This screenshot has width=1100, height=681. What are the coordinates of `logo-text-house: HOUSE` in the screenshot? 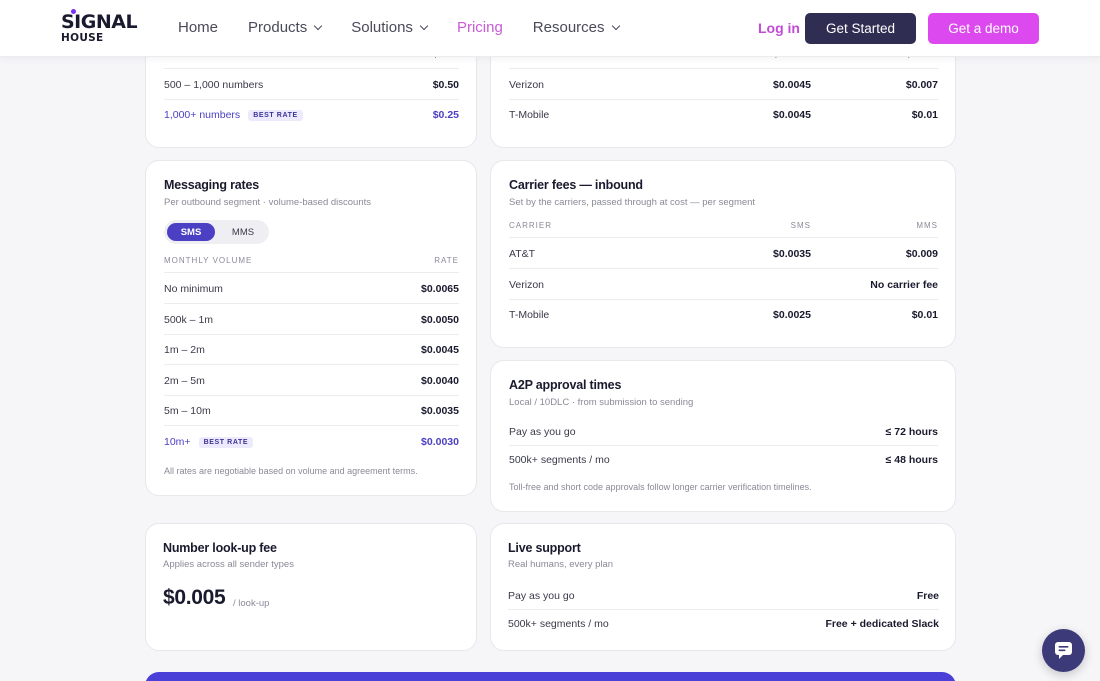 It's located at (82, 38).